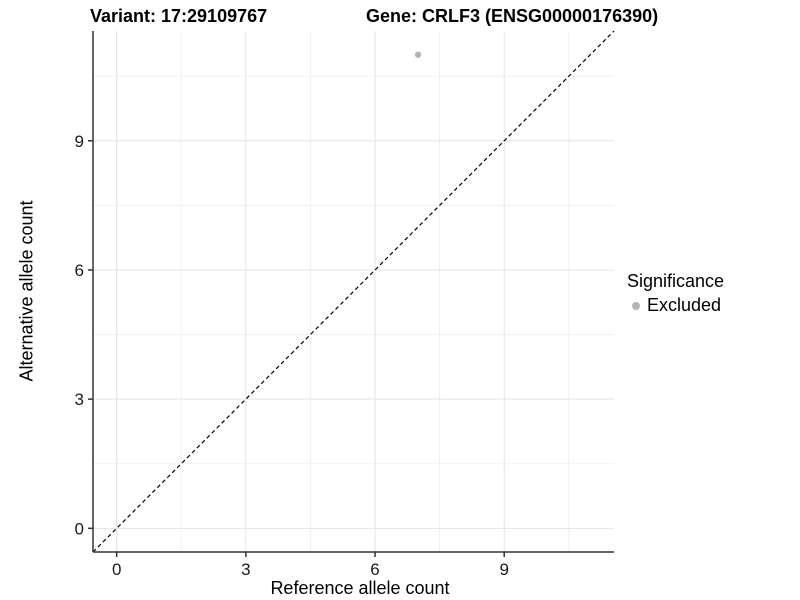 The image size is (800, 600). I want to click on legend-item-label: Excluded, so click(684, 305).